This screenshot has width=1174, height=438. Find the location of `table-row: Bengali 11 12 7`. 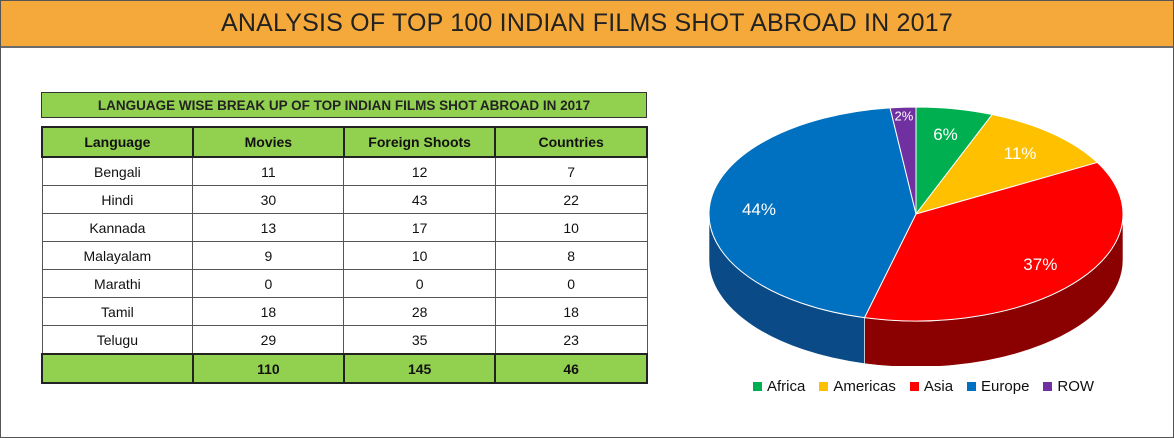

table-row: Bengali 11 12 7 is located at coordinates (344, 171).